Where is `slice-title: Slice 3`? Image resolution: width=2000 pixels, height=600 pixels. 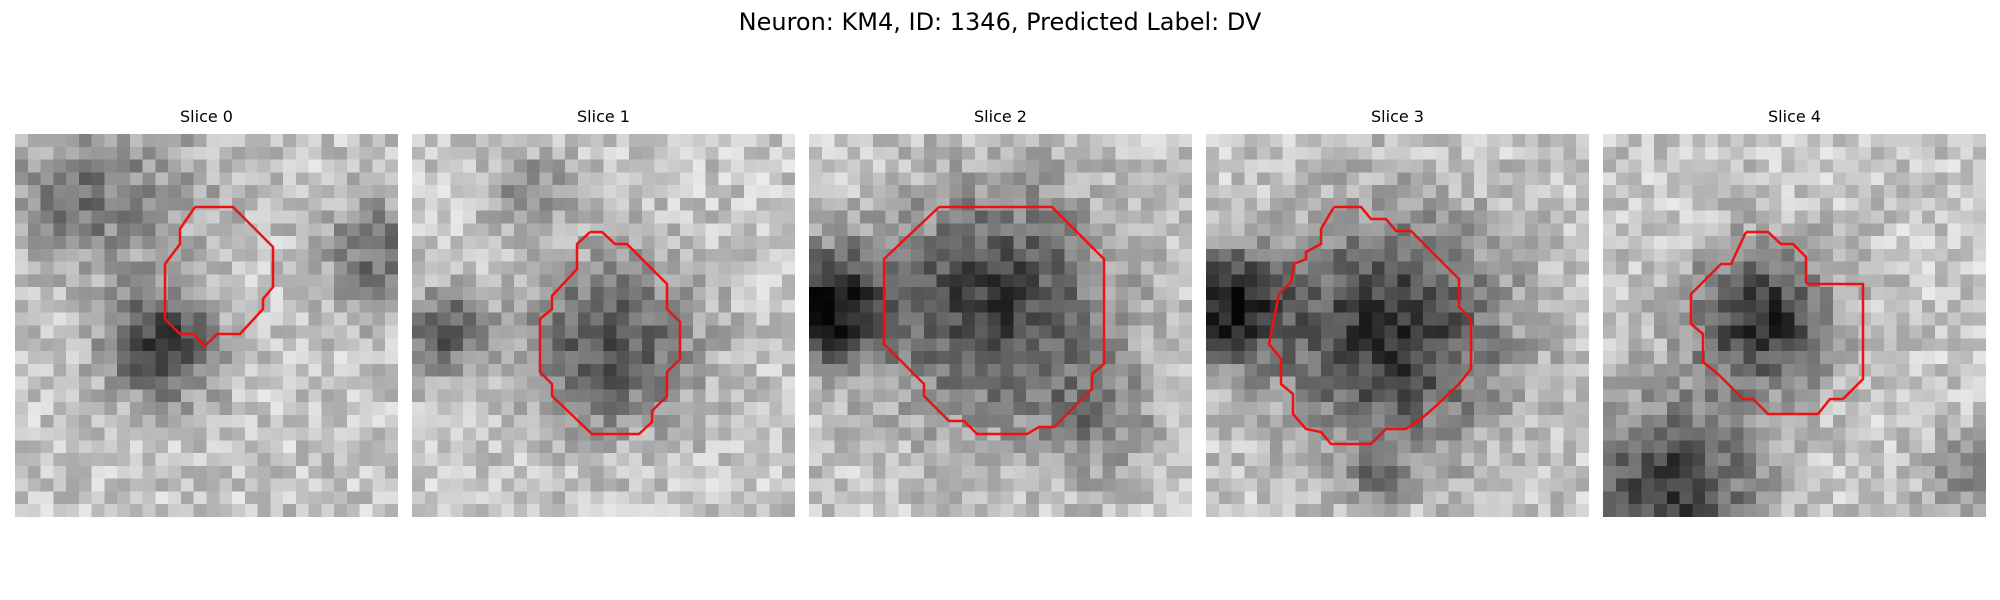
slice-title: Slice 3 is located at coordinates (1397, 116).